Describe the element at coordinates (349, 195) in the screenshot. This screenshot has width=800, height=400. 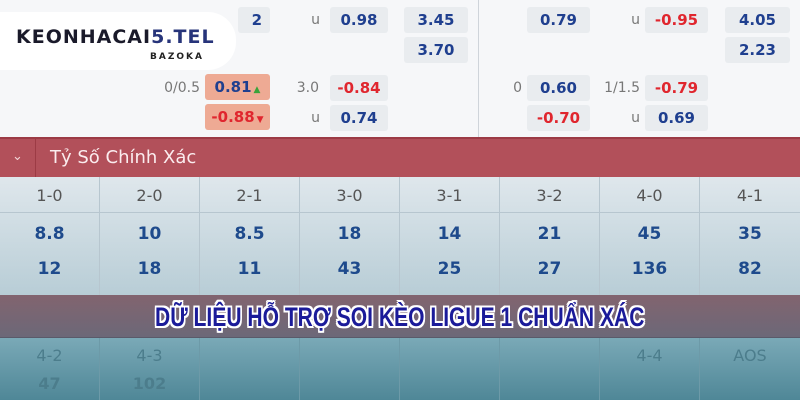
I see `score-label: 3-0` at that location.